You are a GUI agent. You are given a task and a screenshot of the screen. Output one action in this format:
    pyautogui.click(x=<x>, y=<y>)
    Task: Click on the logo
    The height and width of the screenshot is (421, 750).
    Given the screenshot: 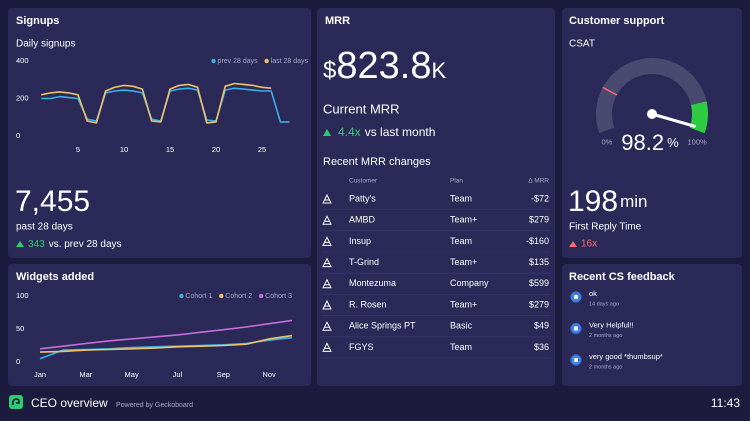 What is the action you would take?
    pyautogui.click(x=16, y=402)
    